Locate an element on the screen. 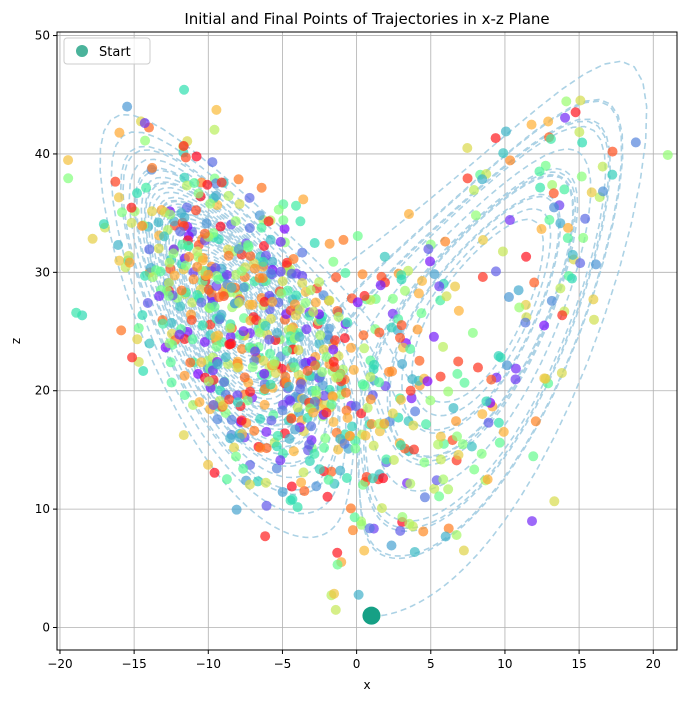 The height and width of the screenshot is (701, 686). y-tick-label: 30 is located at coordinates (42, 272).